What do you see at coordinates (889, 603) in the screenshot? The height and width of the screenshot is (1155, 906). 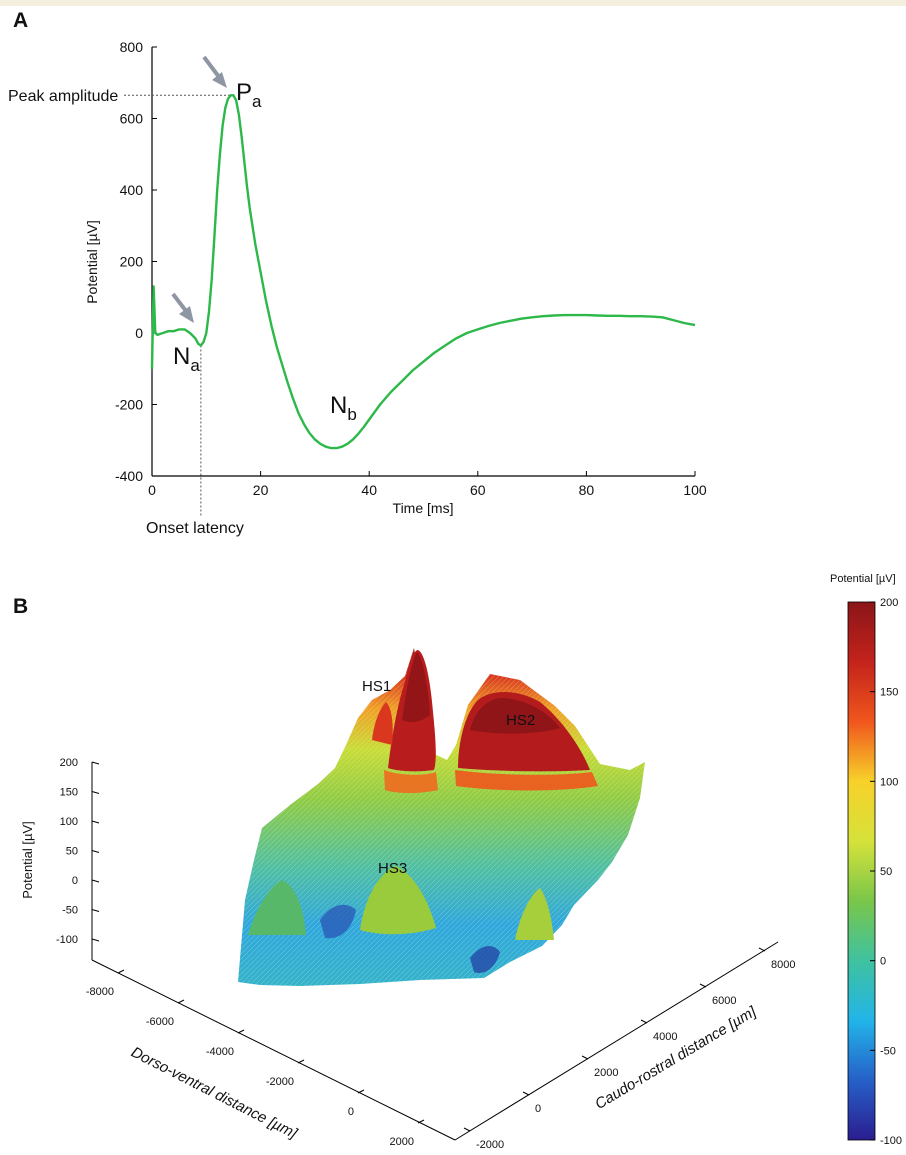 I see `colorbar-tick-label: 200` at bounding box center [889, 603].